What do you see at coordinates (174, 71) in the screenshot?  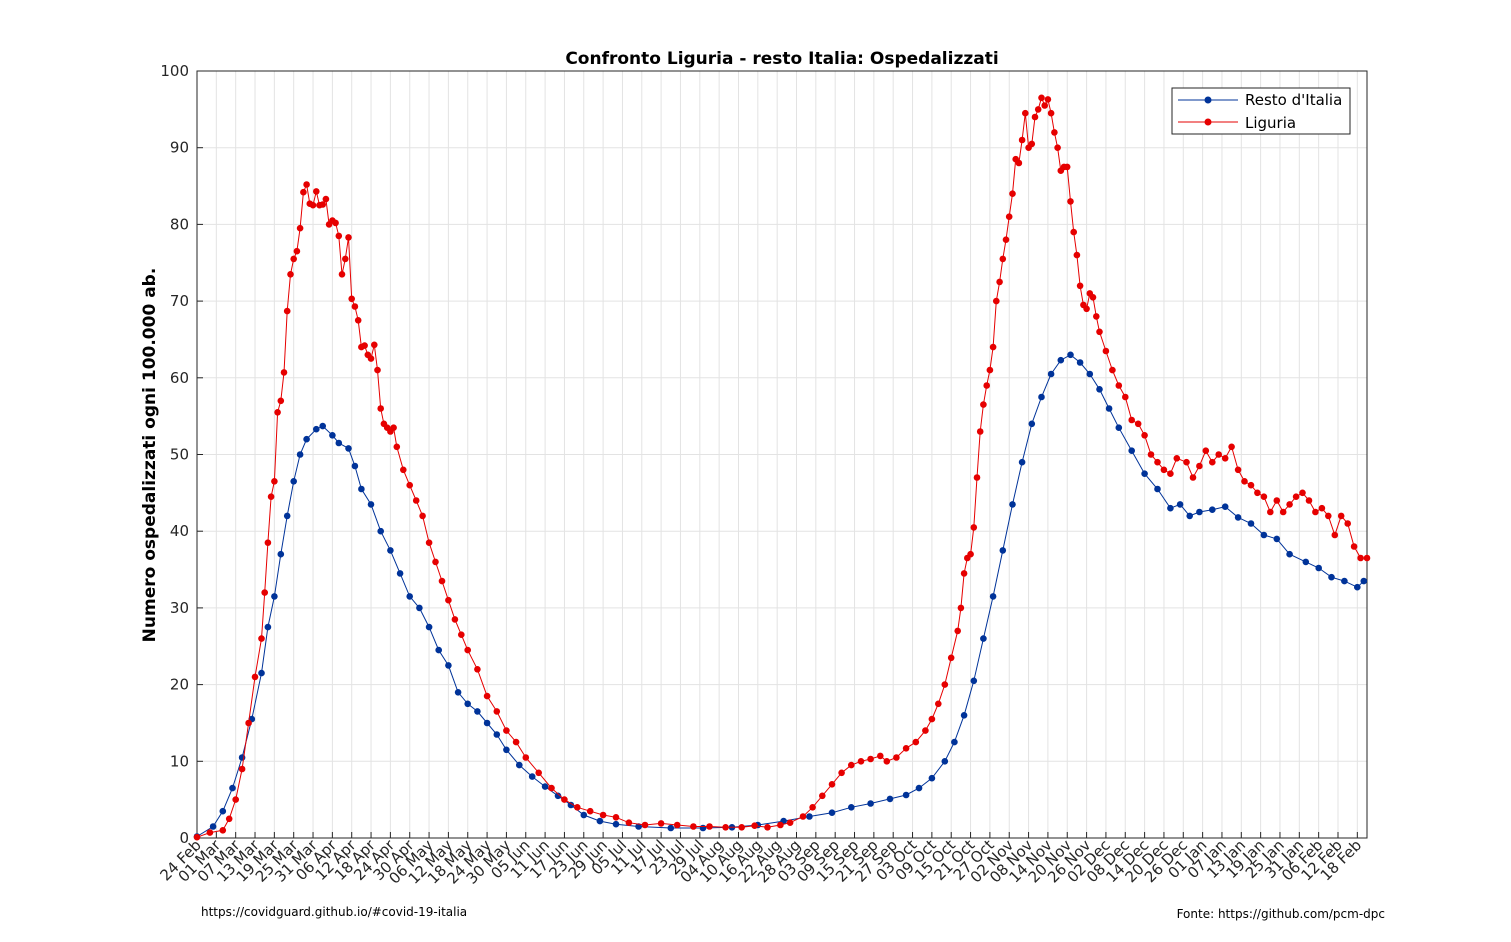 I see `y-tick-label: 100` at bounding box center [174, 71].